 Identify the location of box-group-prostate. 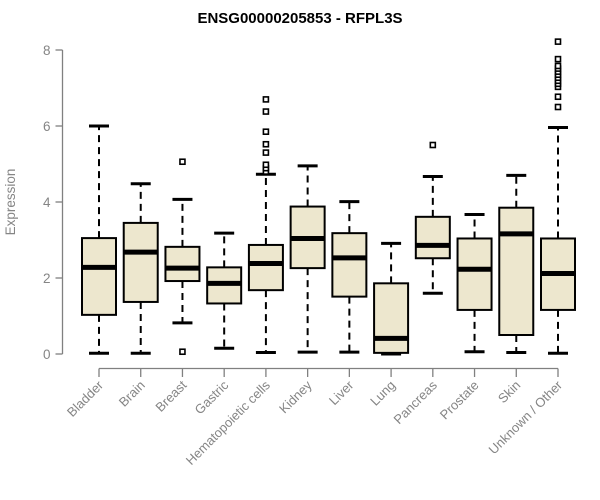
(474, 283).